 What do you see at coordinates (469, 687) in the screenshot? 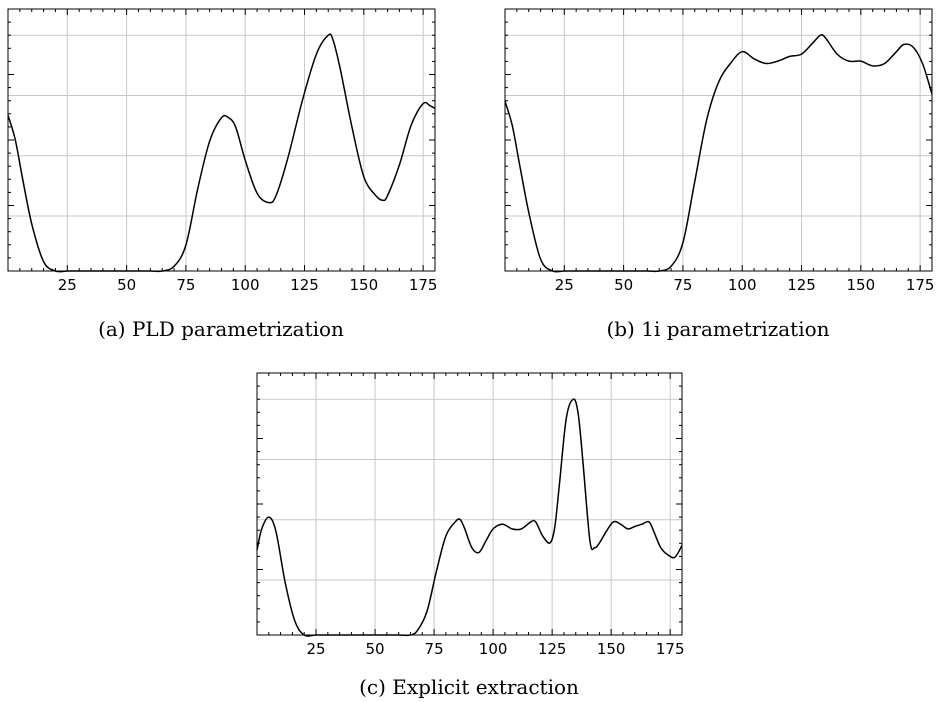
I see `caption-c: (c) Explicit extraction` at bounding box center [469, 687].